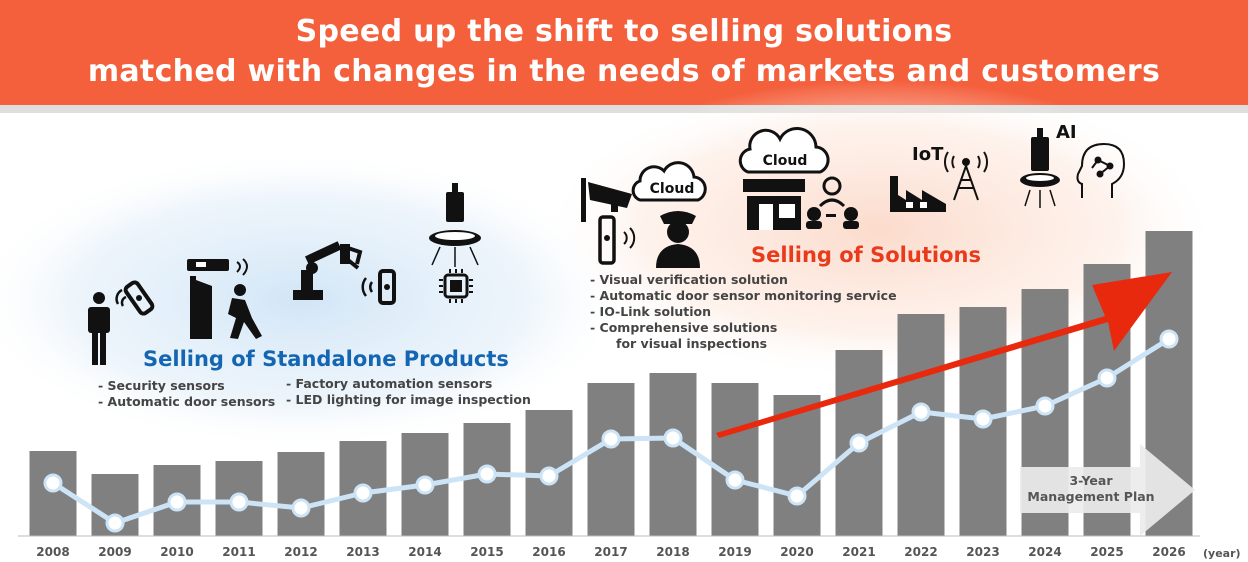 Image resolution: width=1248 pixels, height=562 pixels. I want to click on x-tick-2026: 2026, so click(1168, 552).